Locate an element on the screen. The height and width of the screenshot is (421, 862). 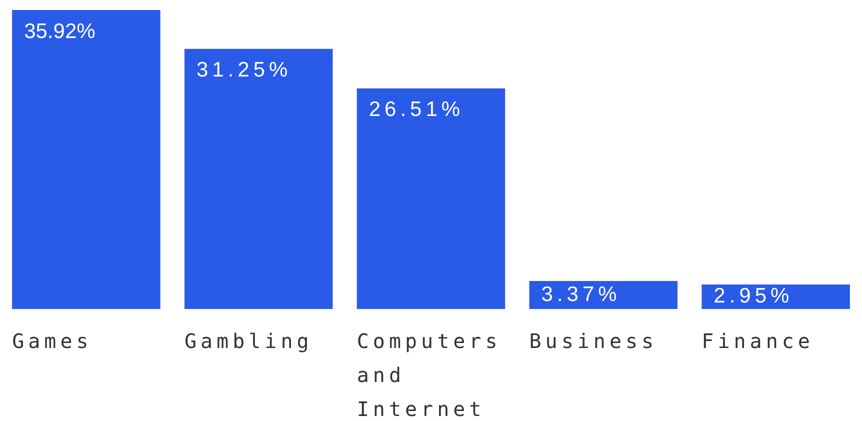
data-label: 3.37% is located at coordinates (581, 294).